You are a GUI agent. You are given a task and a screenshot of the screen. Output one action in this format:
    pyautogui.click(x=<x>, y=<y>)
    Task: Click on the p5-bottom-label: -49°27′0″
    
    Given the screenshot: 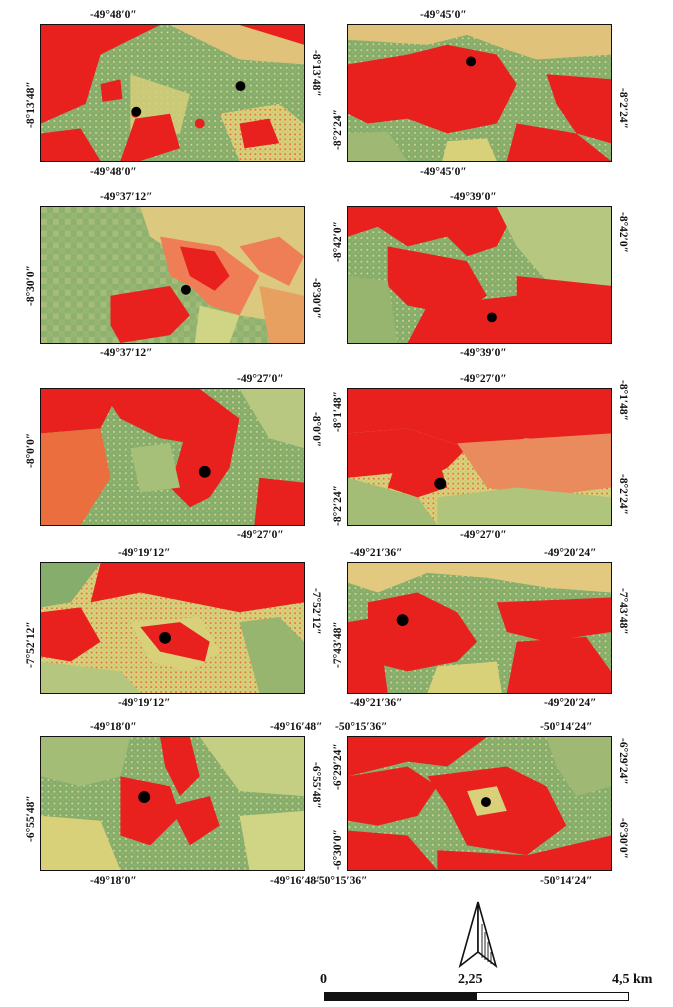 What is the action you would take?
    pyautogui.click(x=260, y=535)
    